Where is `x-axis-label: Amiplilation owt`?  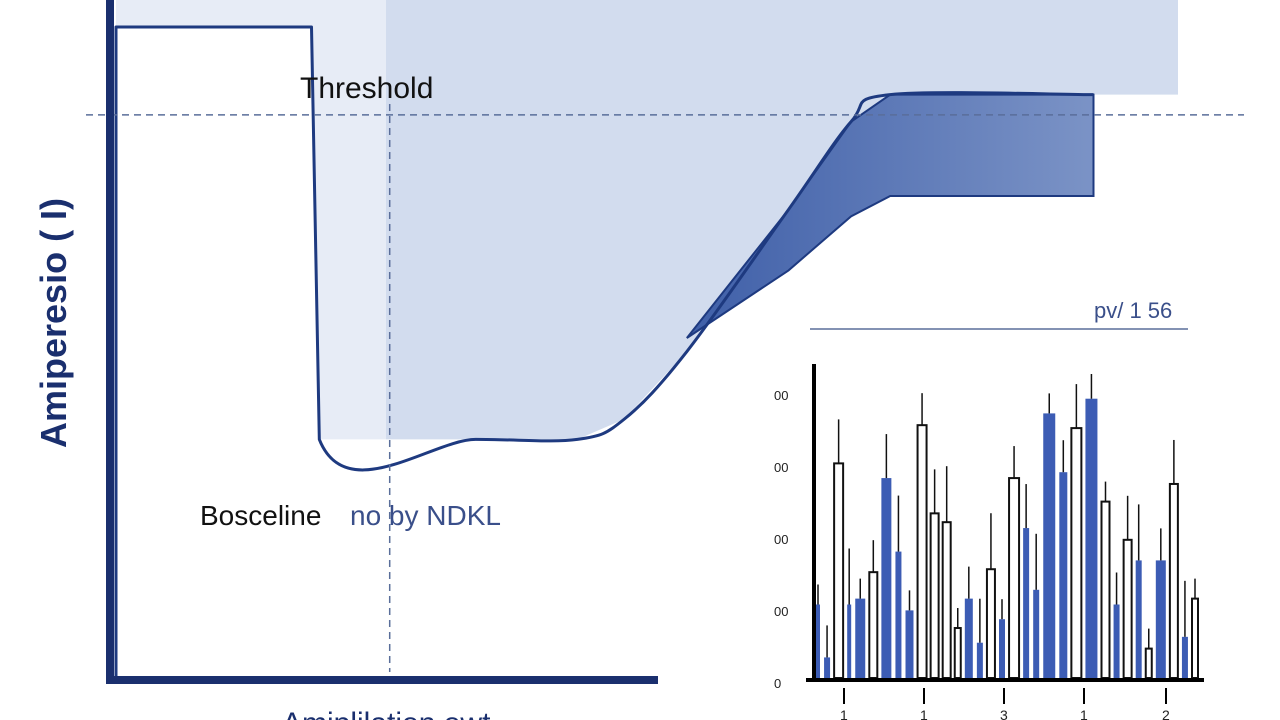
x-axis-label: Amiplilation owt is located at coordinates (386, 713).